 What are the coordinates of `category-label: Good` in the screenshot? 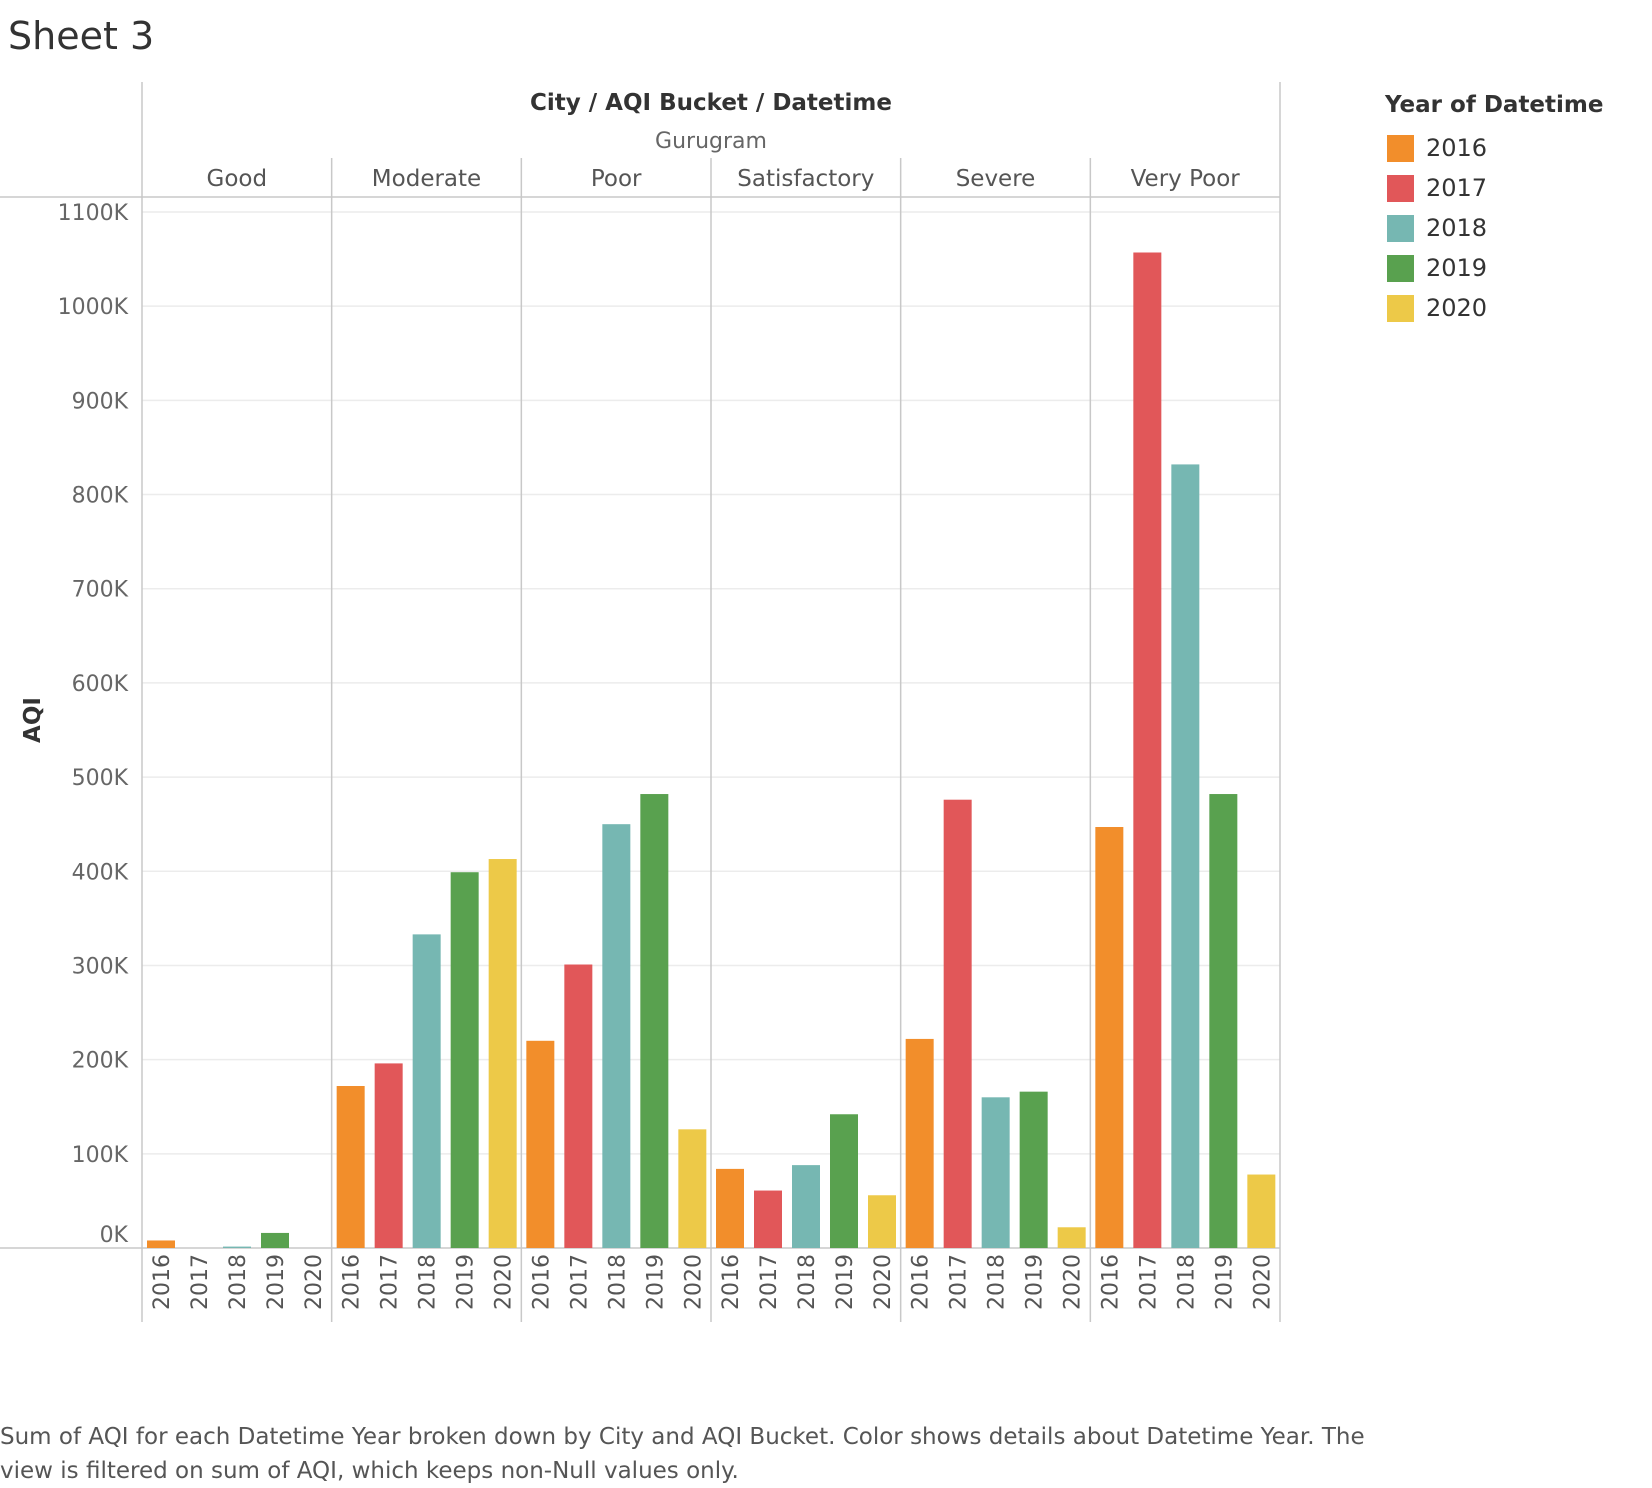 It's located at (237, 179).